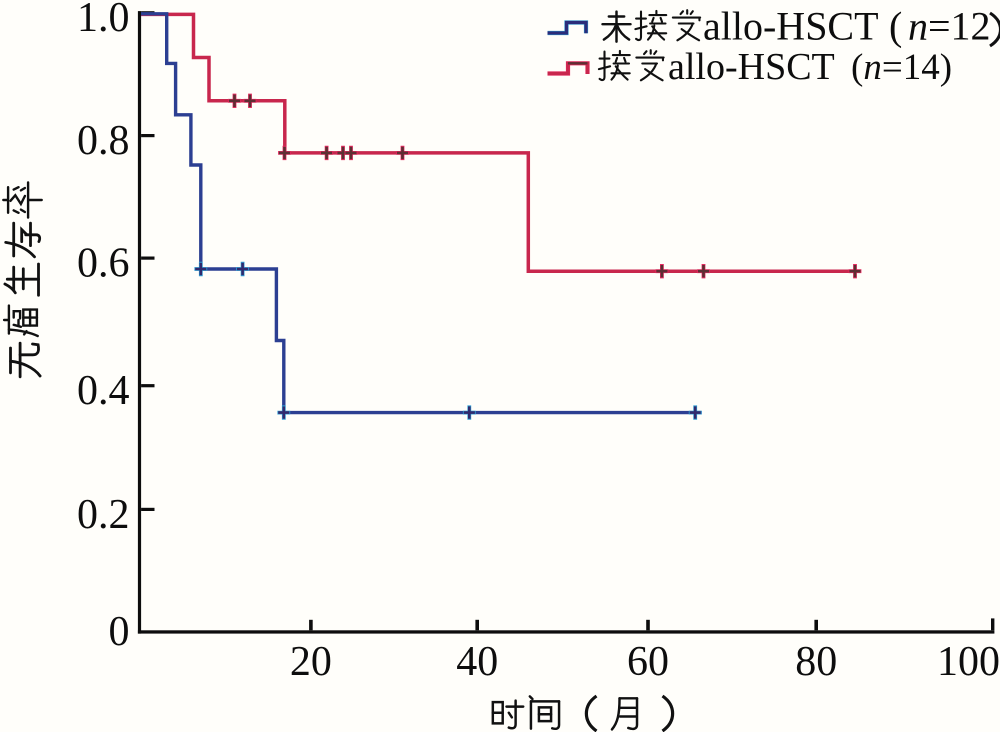  What do you see at coordinates (103, 391) in the screenshot?
I see `svg-text: 0.4` at bounding box center [103, 391].